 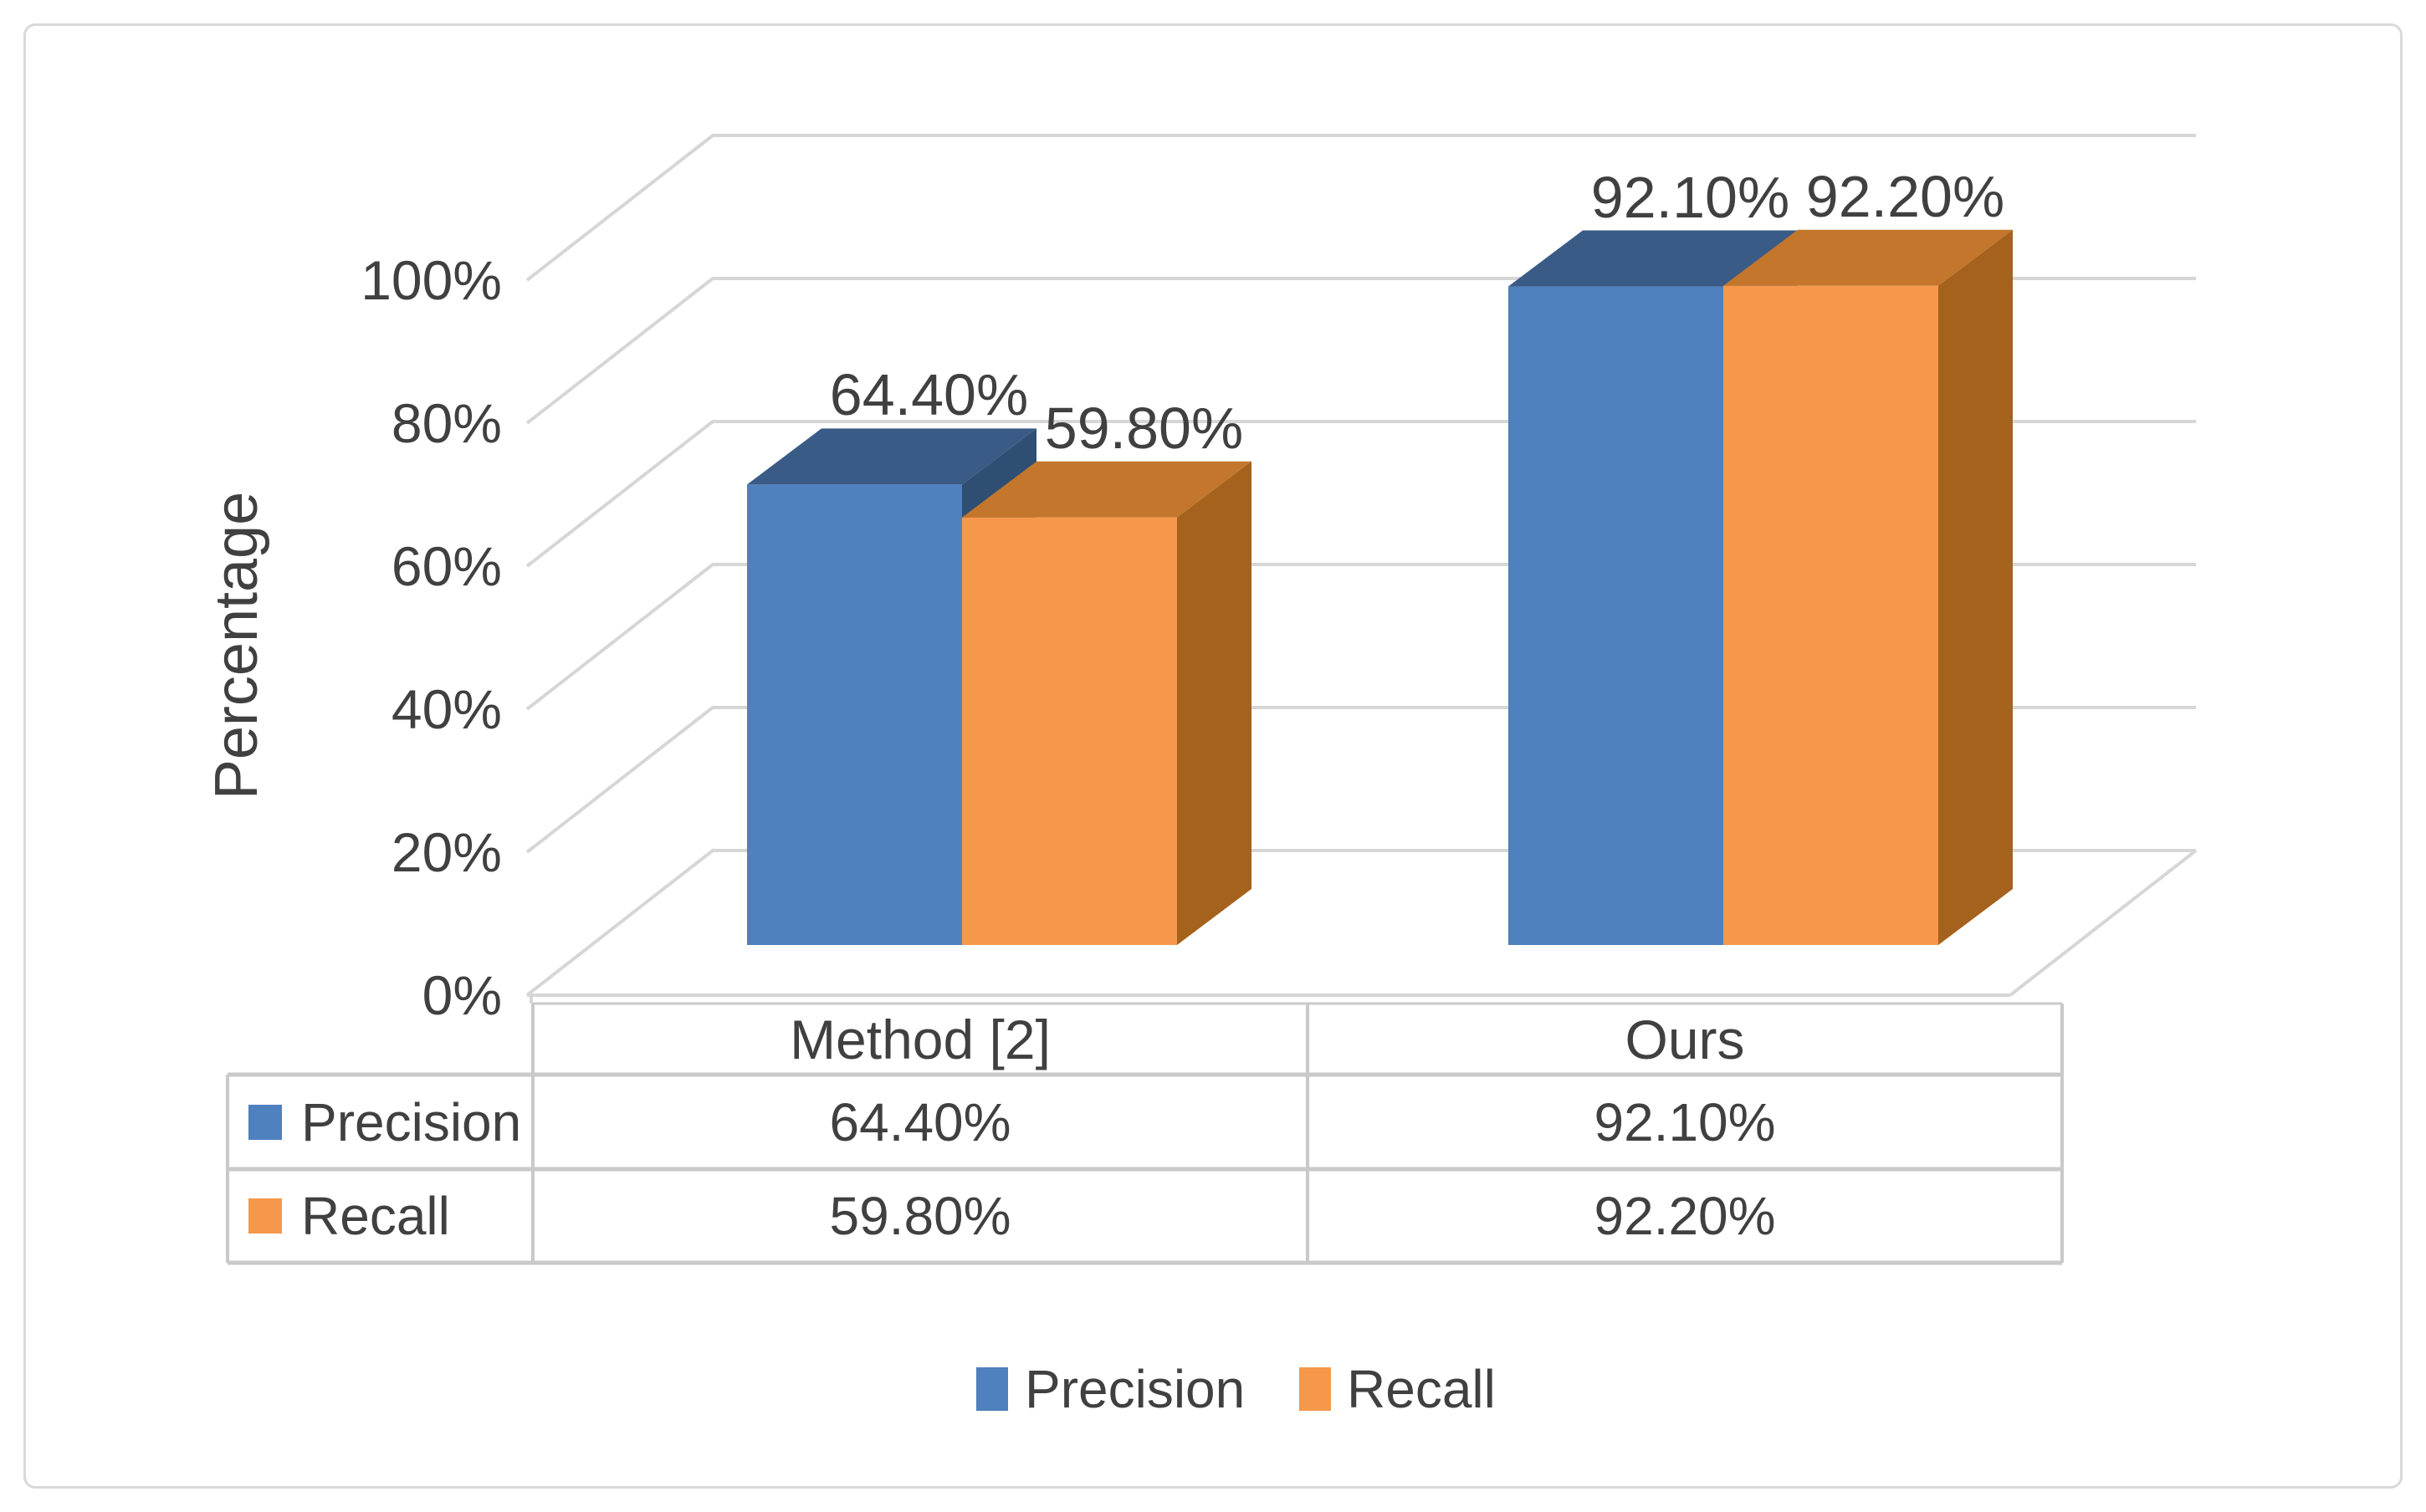 What do you see at coordinates (929, 395) in the screenshot?
I see `data-label-Precision-Method [2]: 64.40%` at bounding box center [929, 395].